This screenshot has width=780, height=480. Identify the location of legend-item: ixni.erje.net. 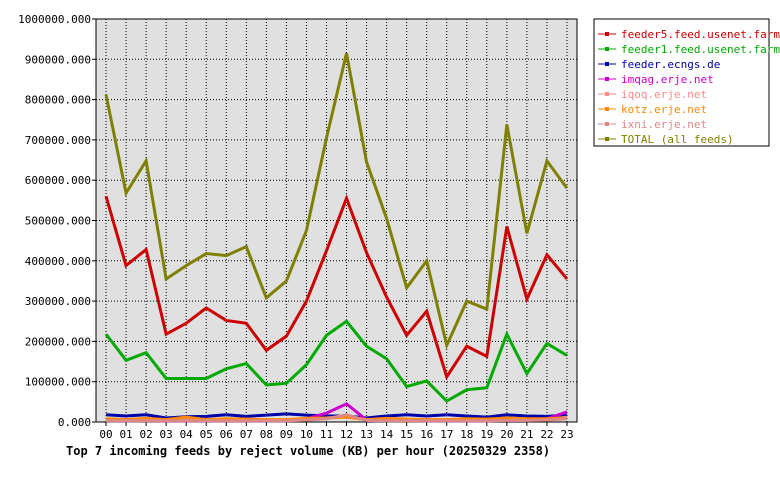
(652, 124).